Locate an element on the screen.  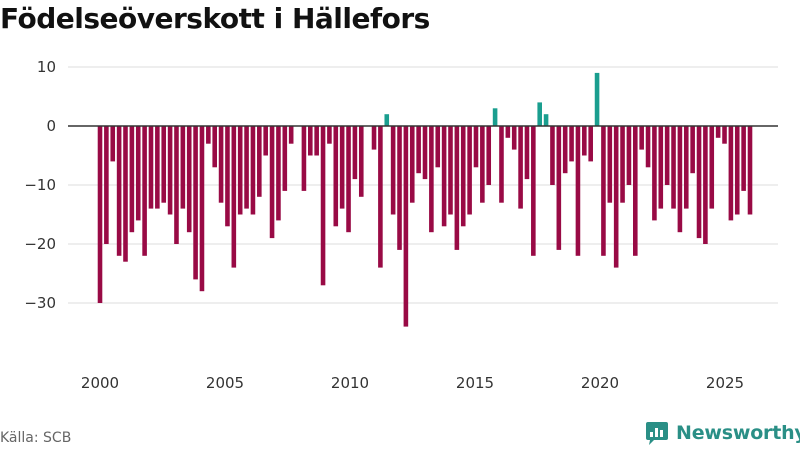
y-tick-label: −10 is located at coordinates (40, 185).